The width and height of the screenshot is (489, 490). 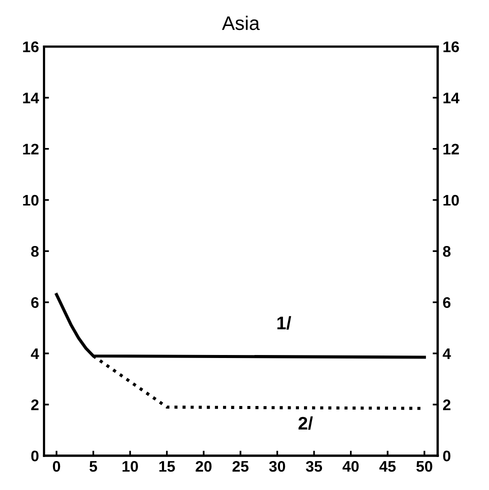 I want to click on y-tick-label: 14, so click(x=31, y=98).